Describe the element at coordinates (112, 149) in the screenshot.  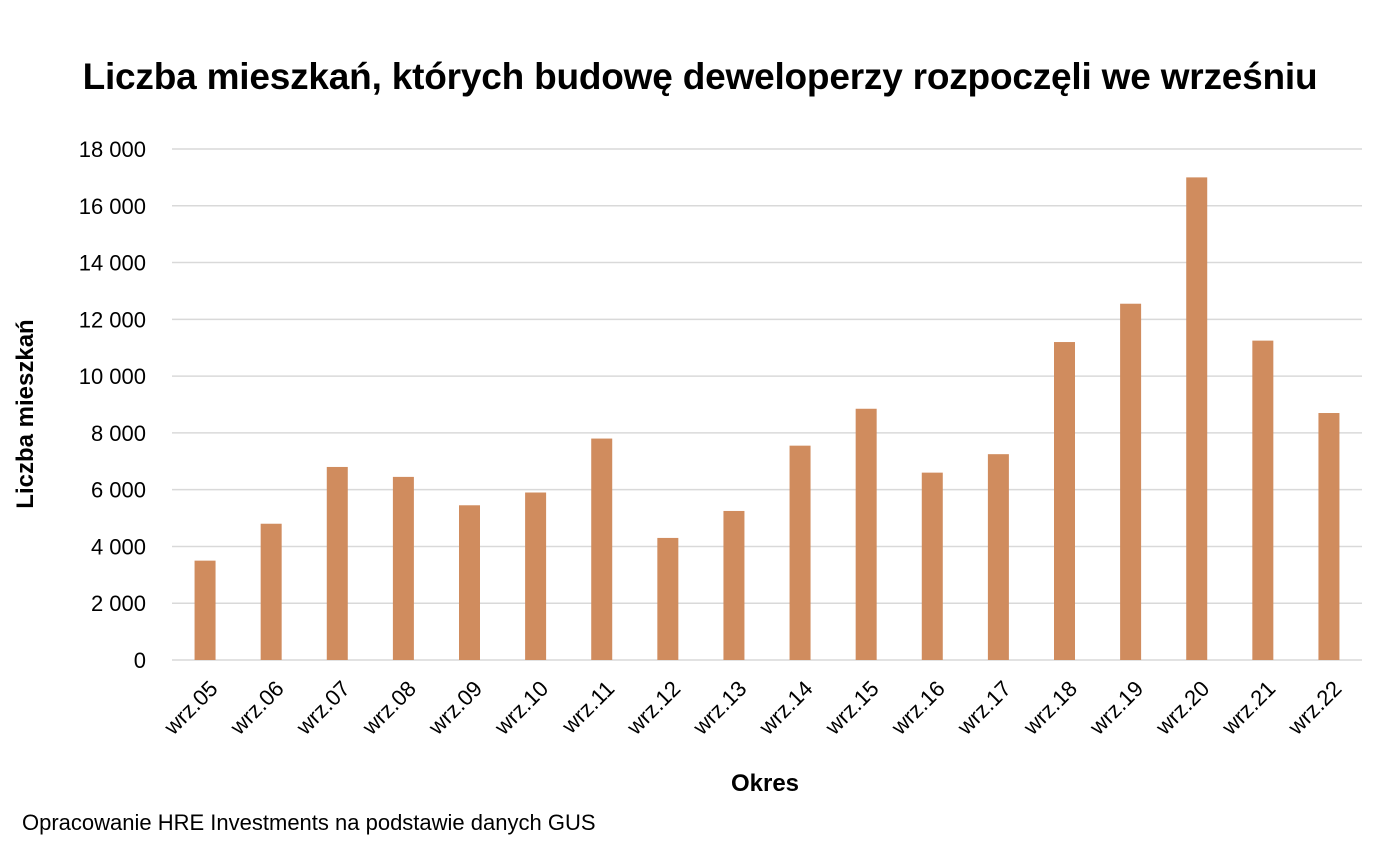
I see `y-tick-label: 18 000` at that location.